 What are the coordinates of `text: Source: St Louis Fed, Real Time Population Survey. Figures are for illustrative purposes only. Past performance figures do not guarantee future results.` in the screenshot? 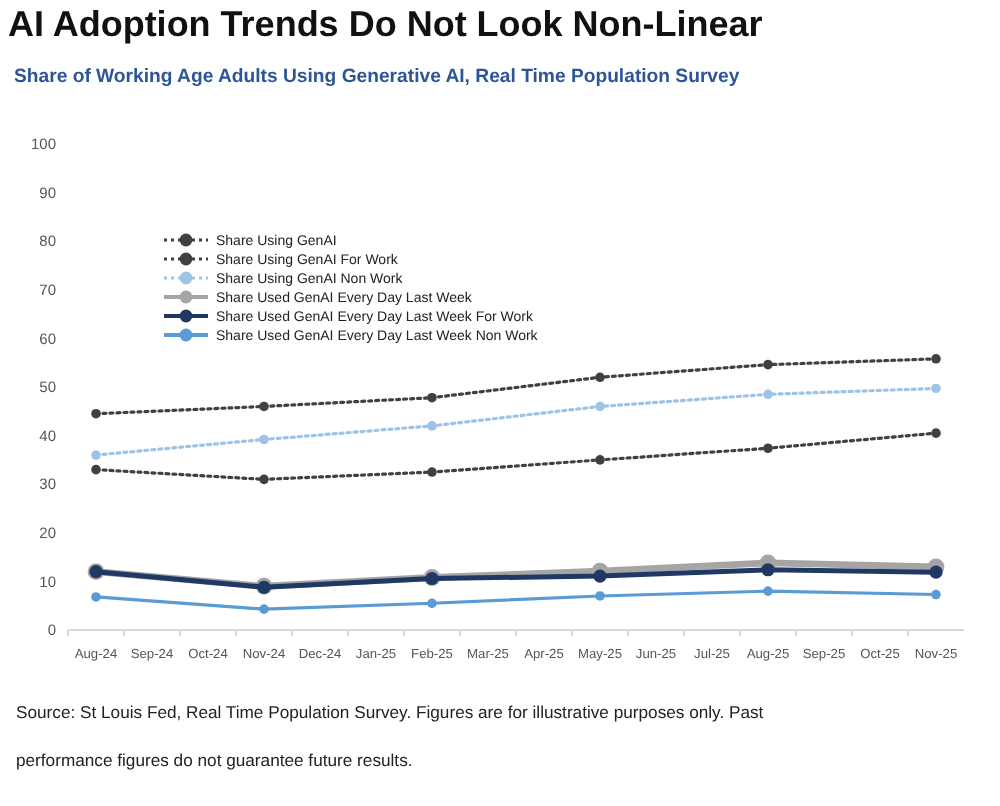 It's located at (390, 736).